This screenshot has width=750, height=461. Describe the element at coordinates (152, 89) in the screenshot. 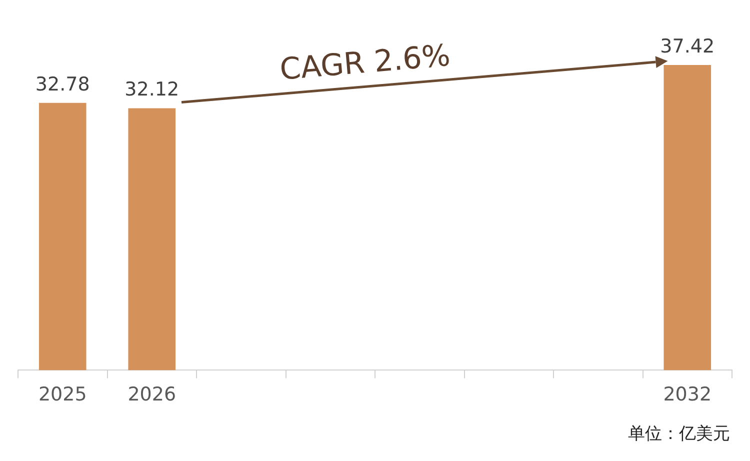

I see `data-label: 32.12` at that location.